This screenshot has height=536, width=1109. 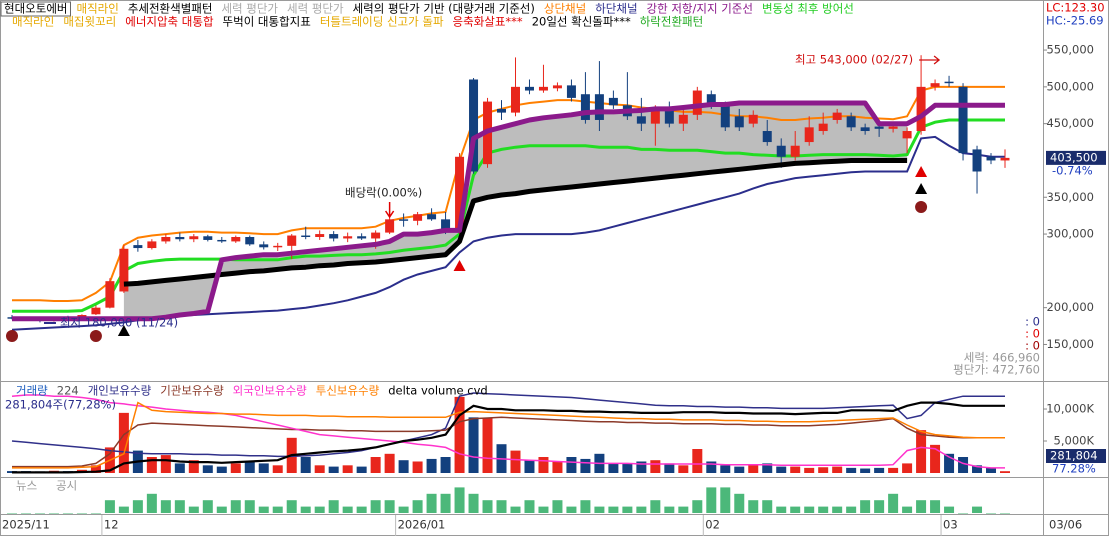 I want to click on legend-item: delta volume cvd, so click(x=437, y=391).